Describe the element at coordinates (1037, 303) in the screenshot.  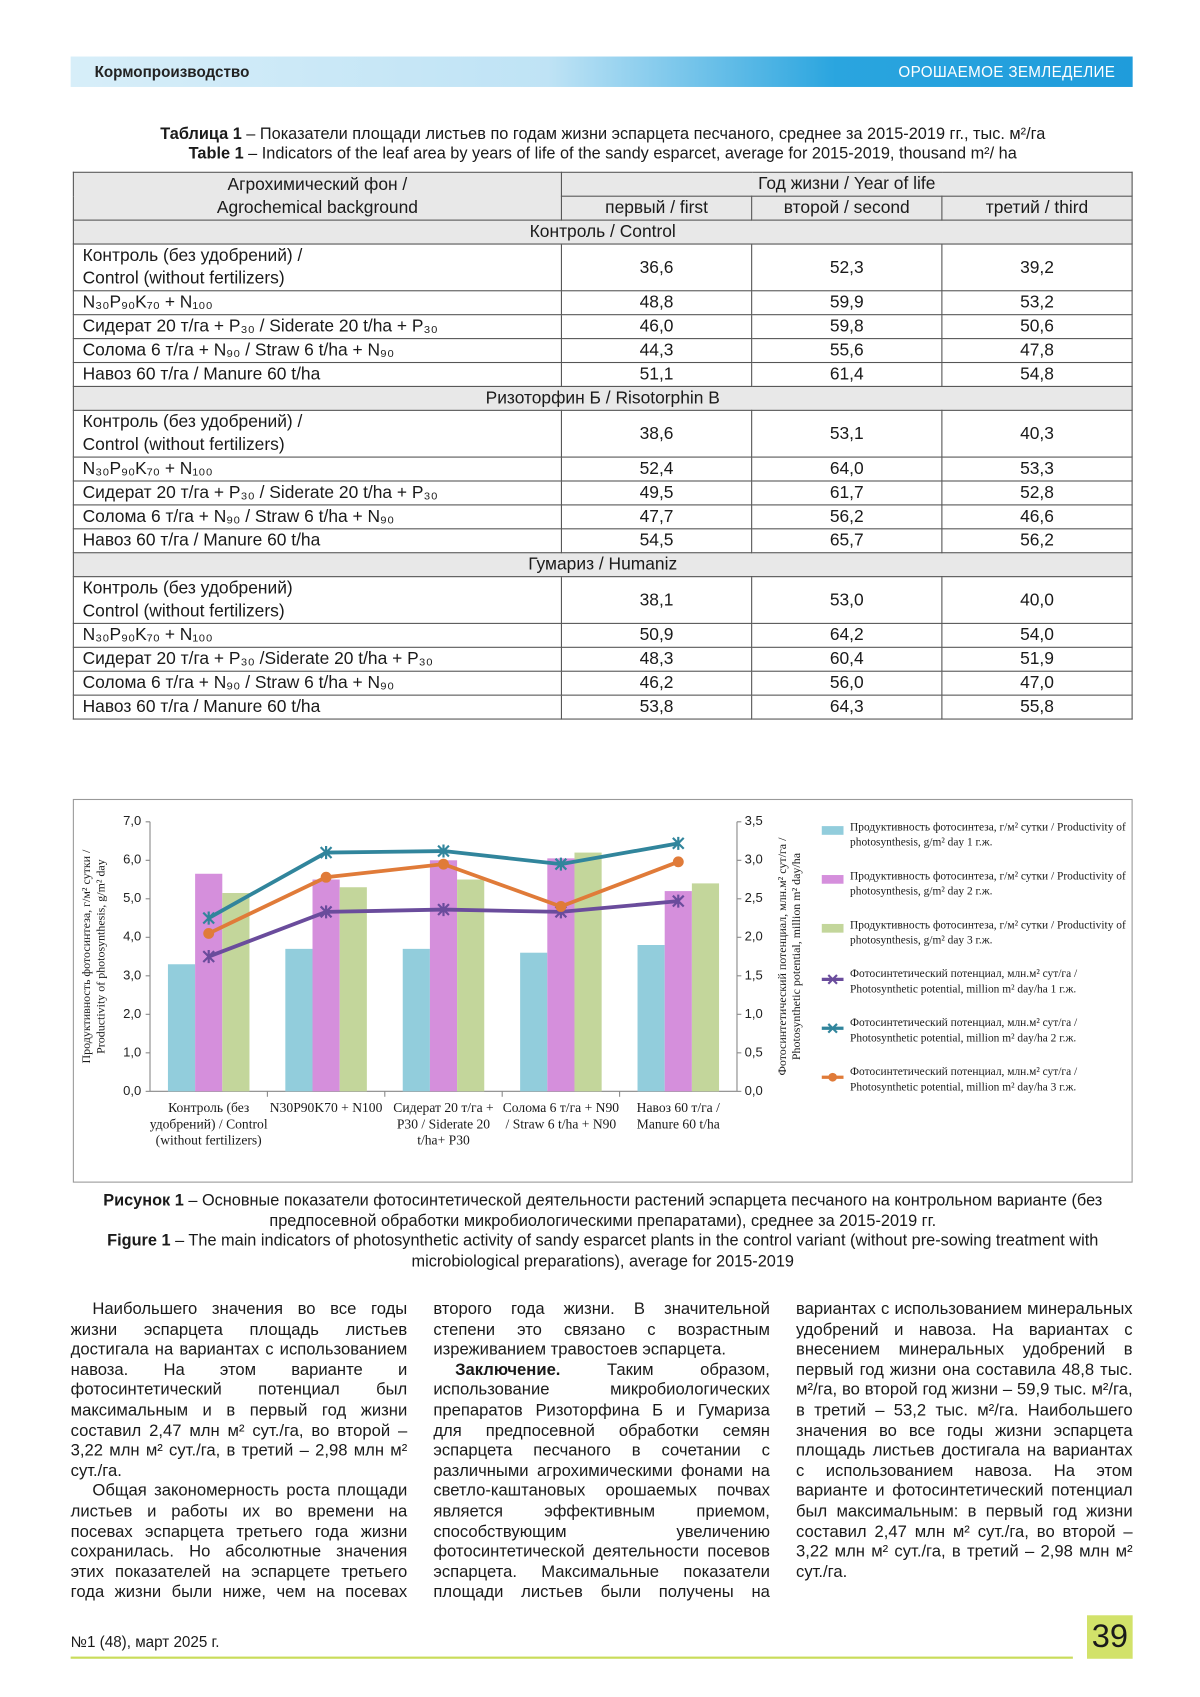
I see `cell: 53,2` at that location.